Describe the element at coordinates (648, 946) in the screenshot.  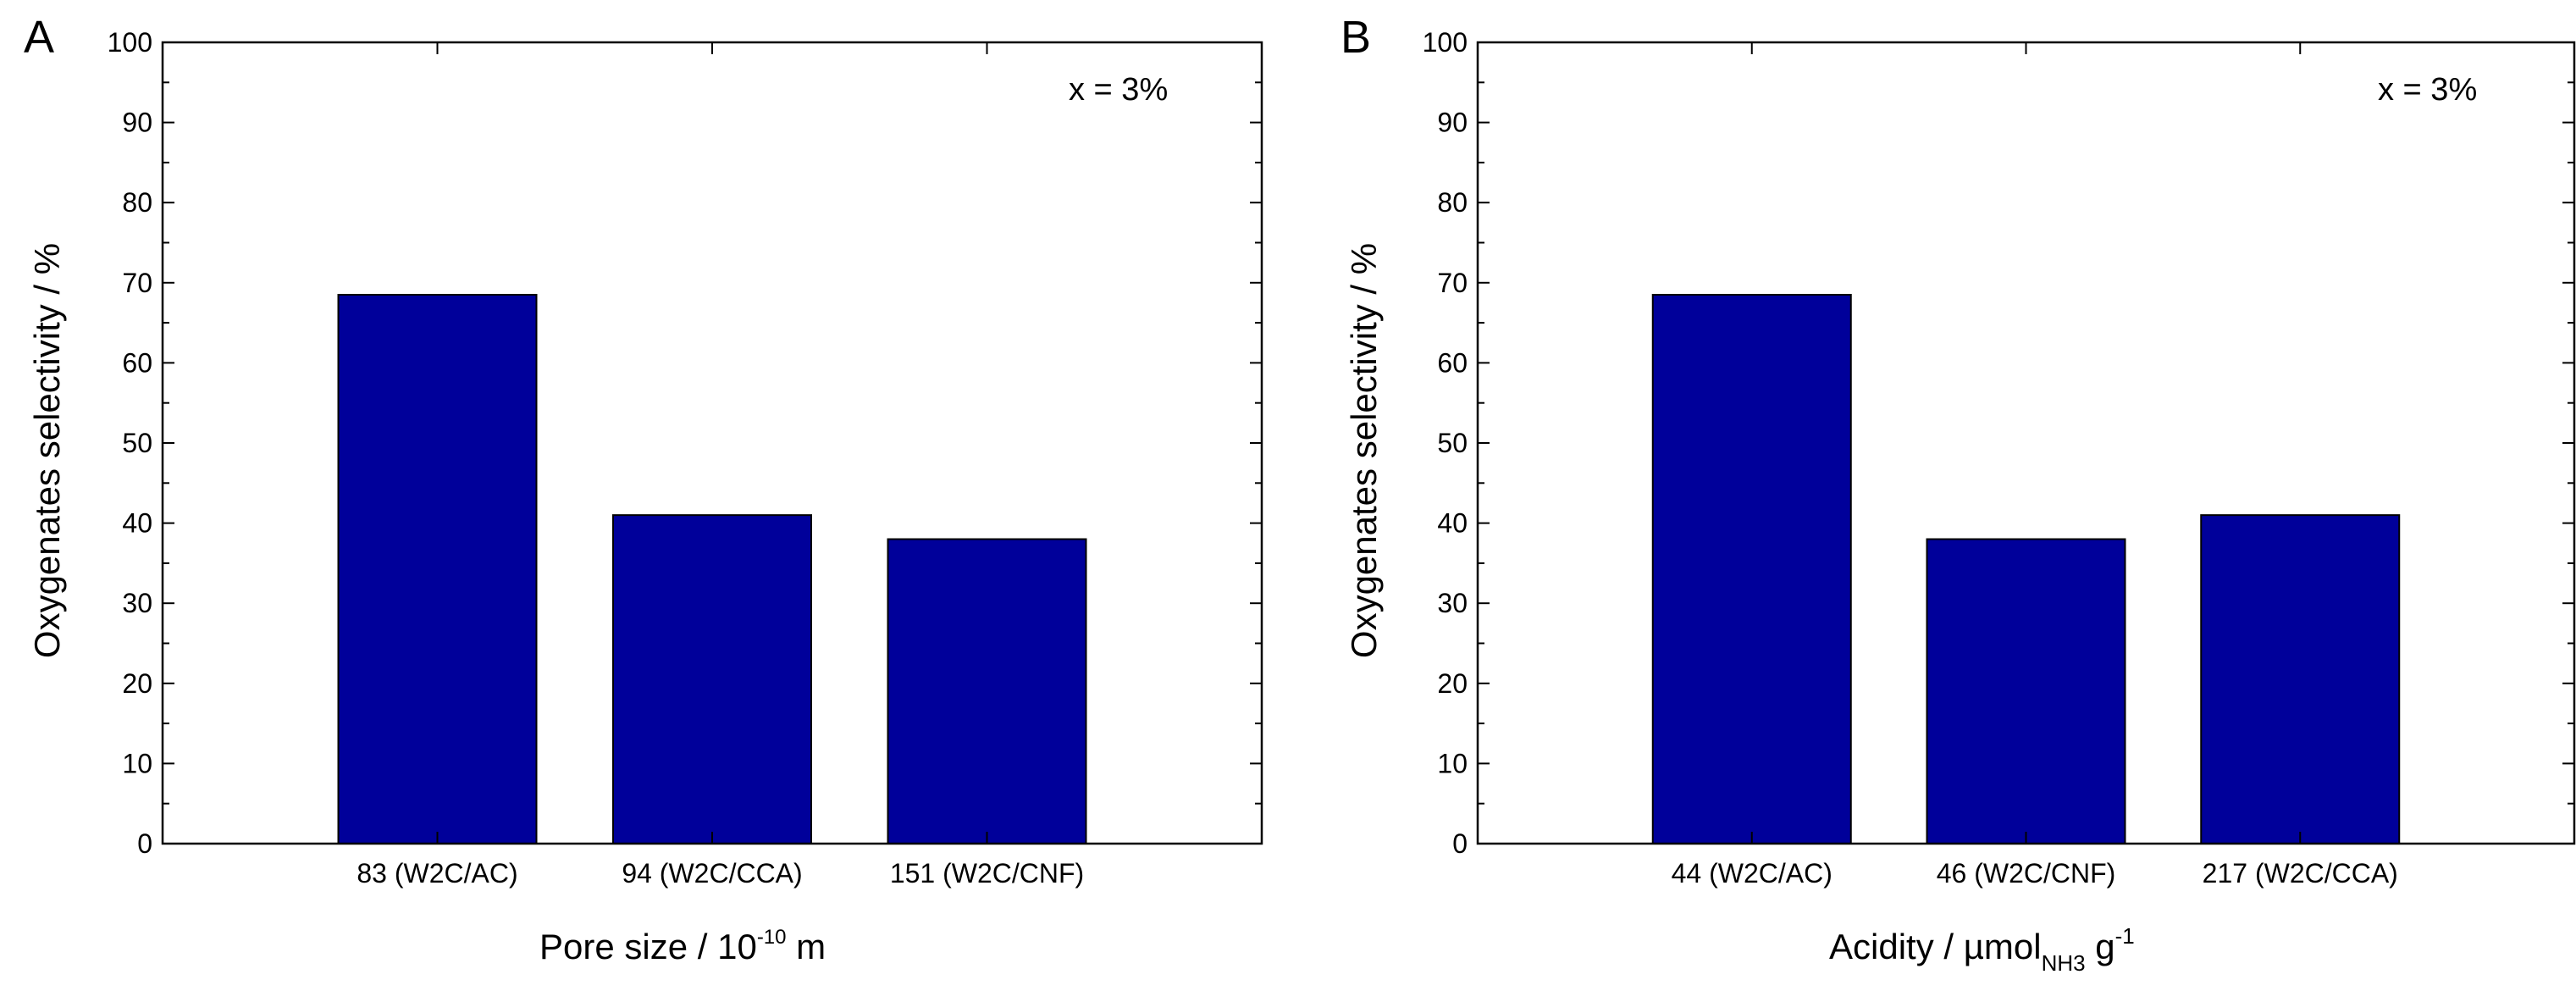
I see `x-axis-label-main: Pore size / 10` at that location.